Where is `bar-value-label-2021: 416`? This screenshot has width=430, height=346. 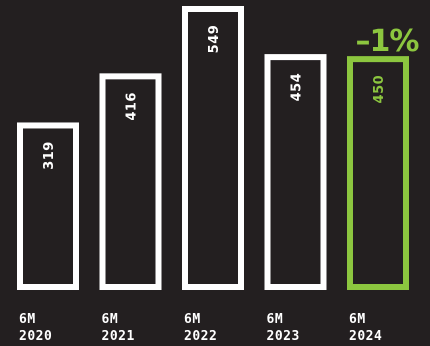
bar-value-label-2021: 416 is located at coordinates (132, 106).